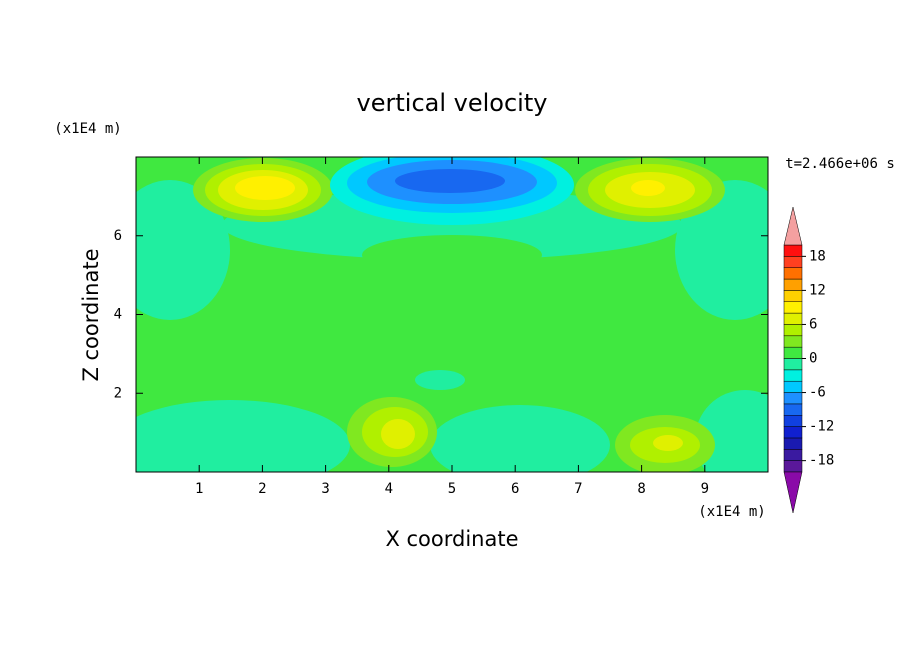 The width and height of the screenshot is (904, 654). I want to click on x-axis-label: X coordinate, so click(451, 539).